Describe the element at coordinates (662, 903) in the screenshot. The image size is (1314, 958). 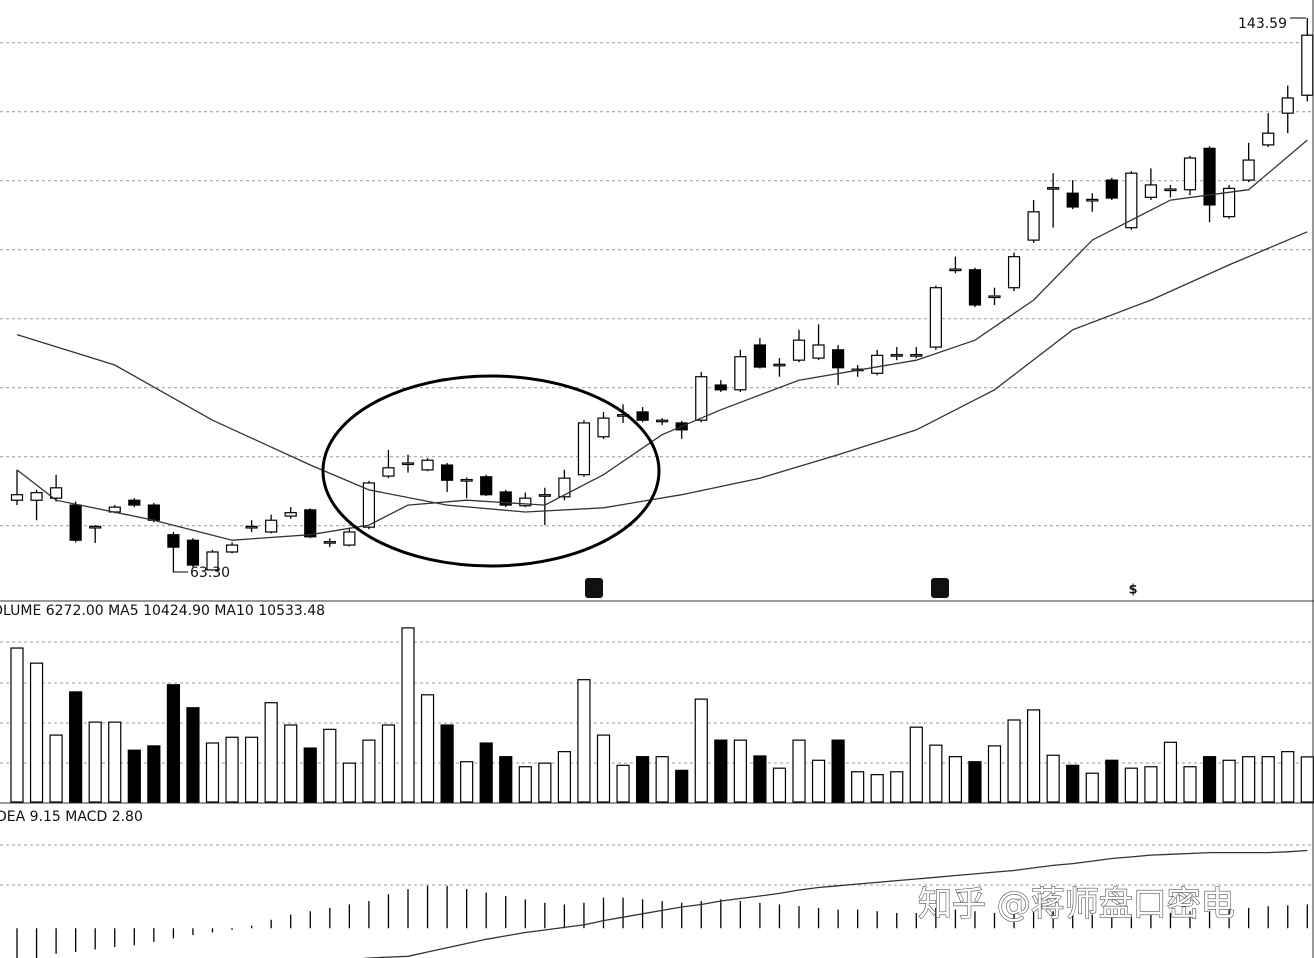
I see `macd-panel` at that location.